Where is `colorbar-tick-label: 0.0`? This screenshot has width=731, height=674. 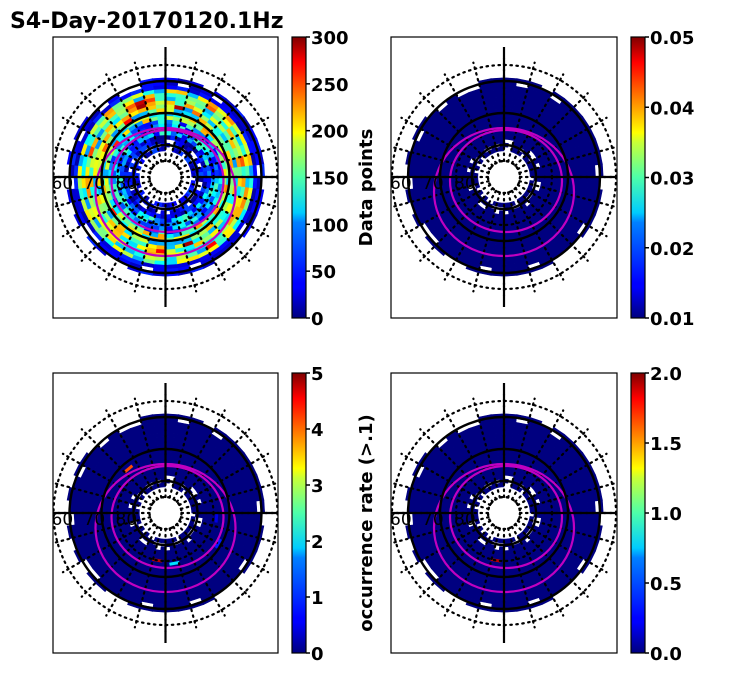 colorbar-tick-label: 0.0 is located at coordinates (666, 654).